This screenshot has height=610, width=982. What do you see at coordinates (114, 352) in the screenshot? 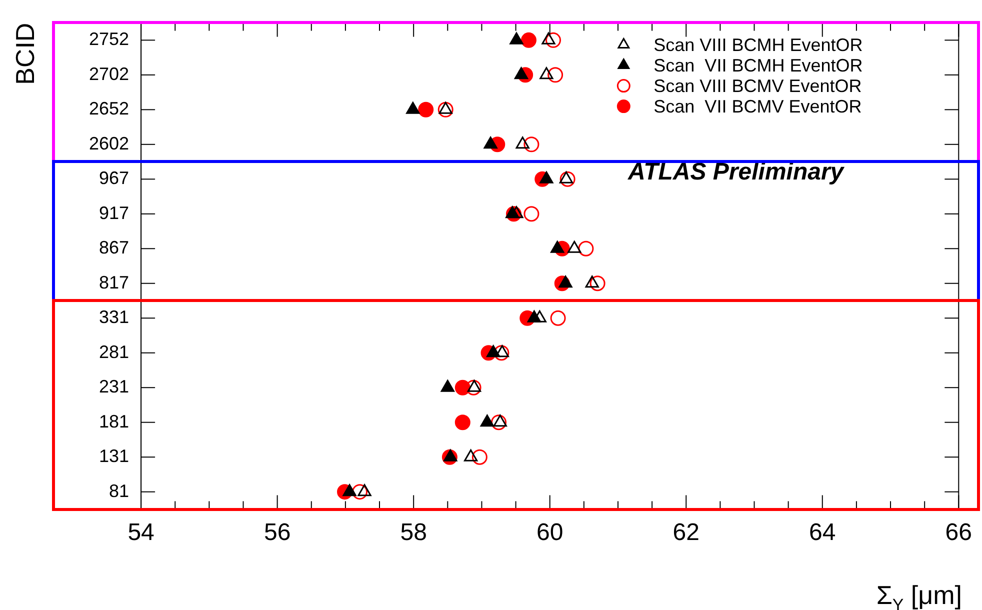
I see `y-tick-label: 281` at bounding box center [114, 352].